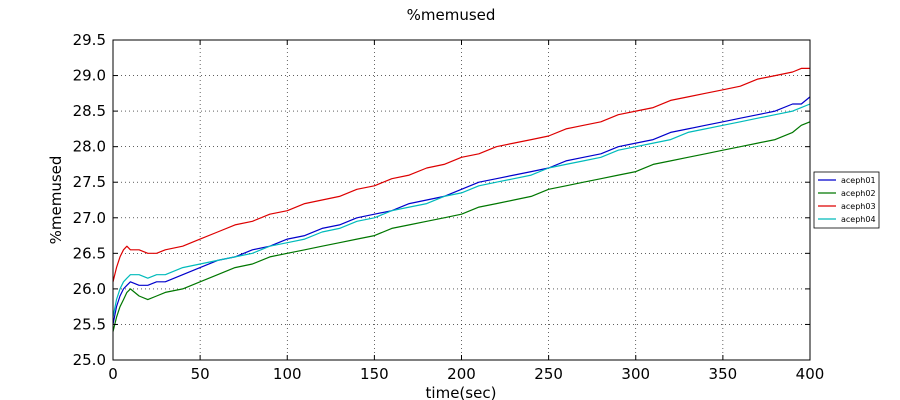 The width and height of the screenshot is (900, 400). I want to click on x-tick-label: 300, so click(635, 374).